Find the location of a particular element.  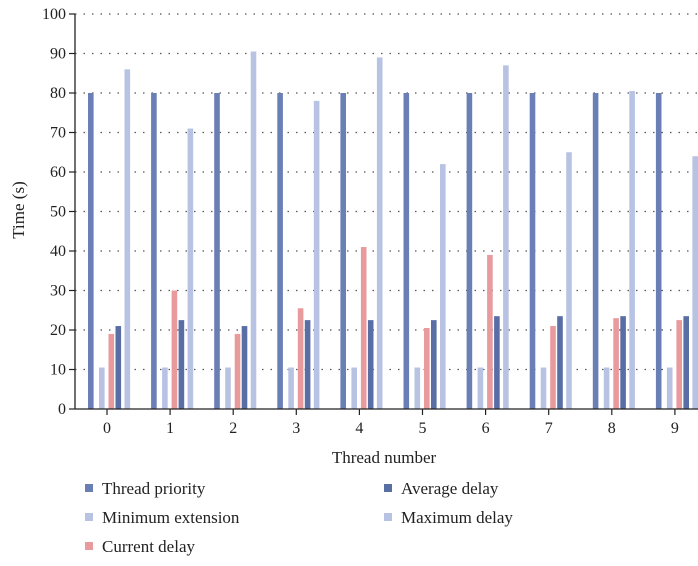

y-ticks: 0 10 20 30 40 50 60 70 80 90 100 is located at coordinates (58, 212).